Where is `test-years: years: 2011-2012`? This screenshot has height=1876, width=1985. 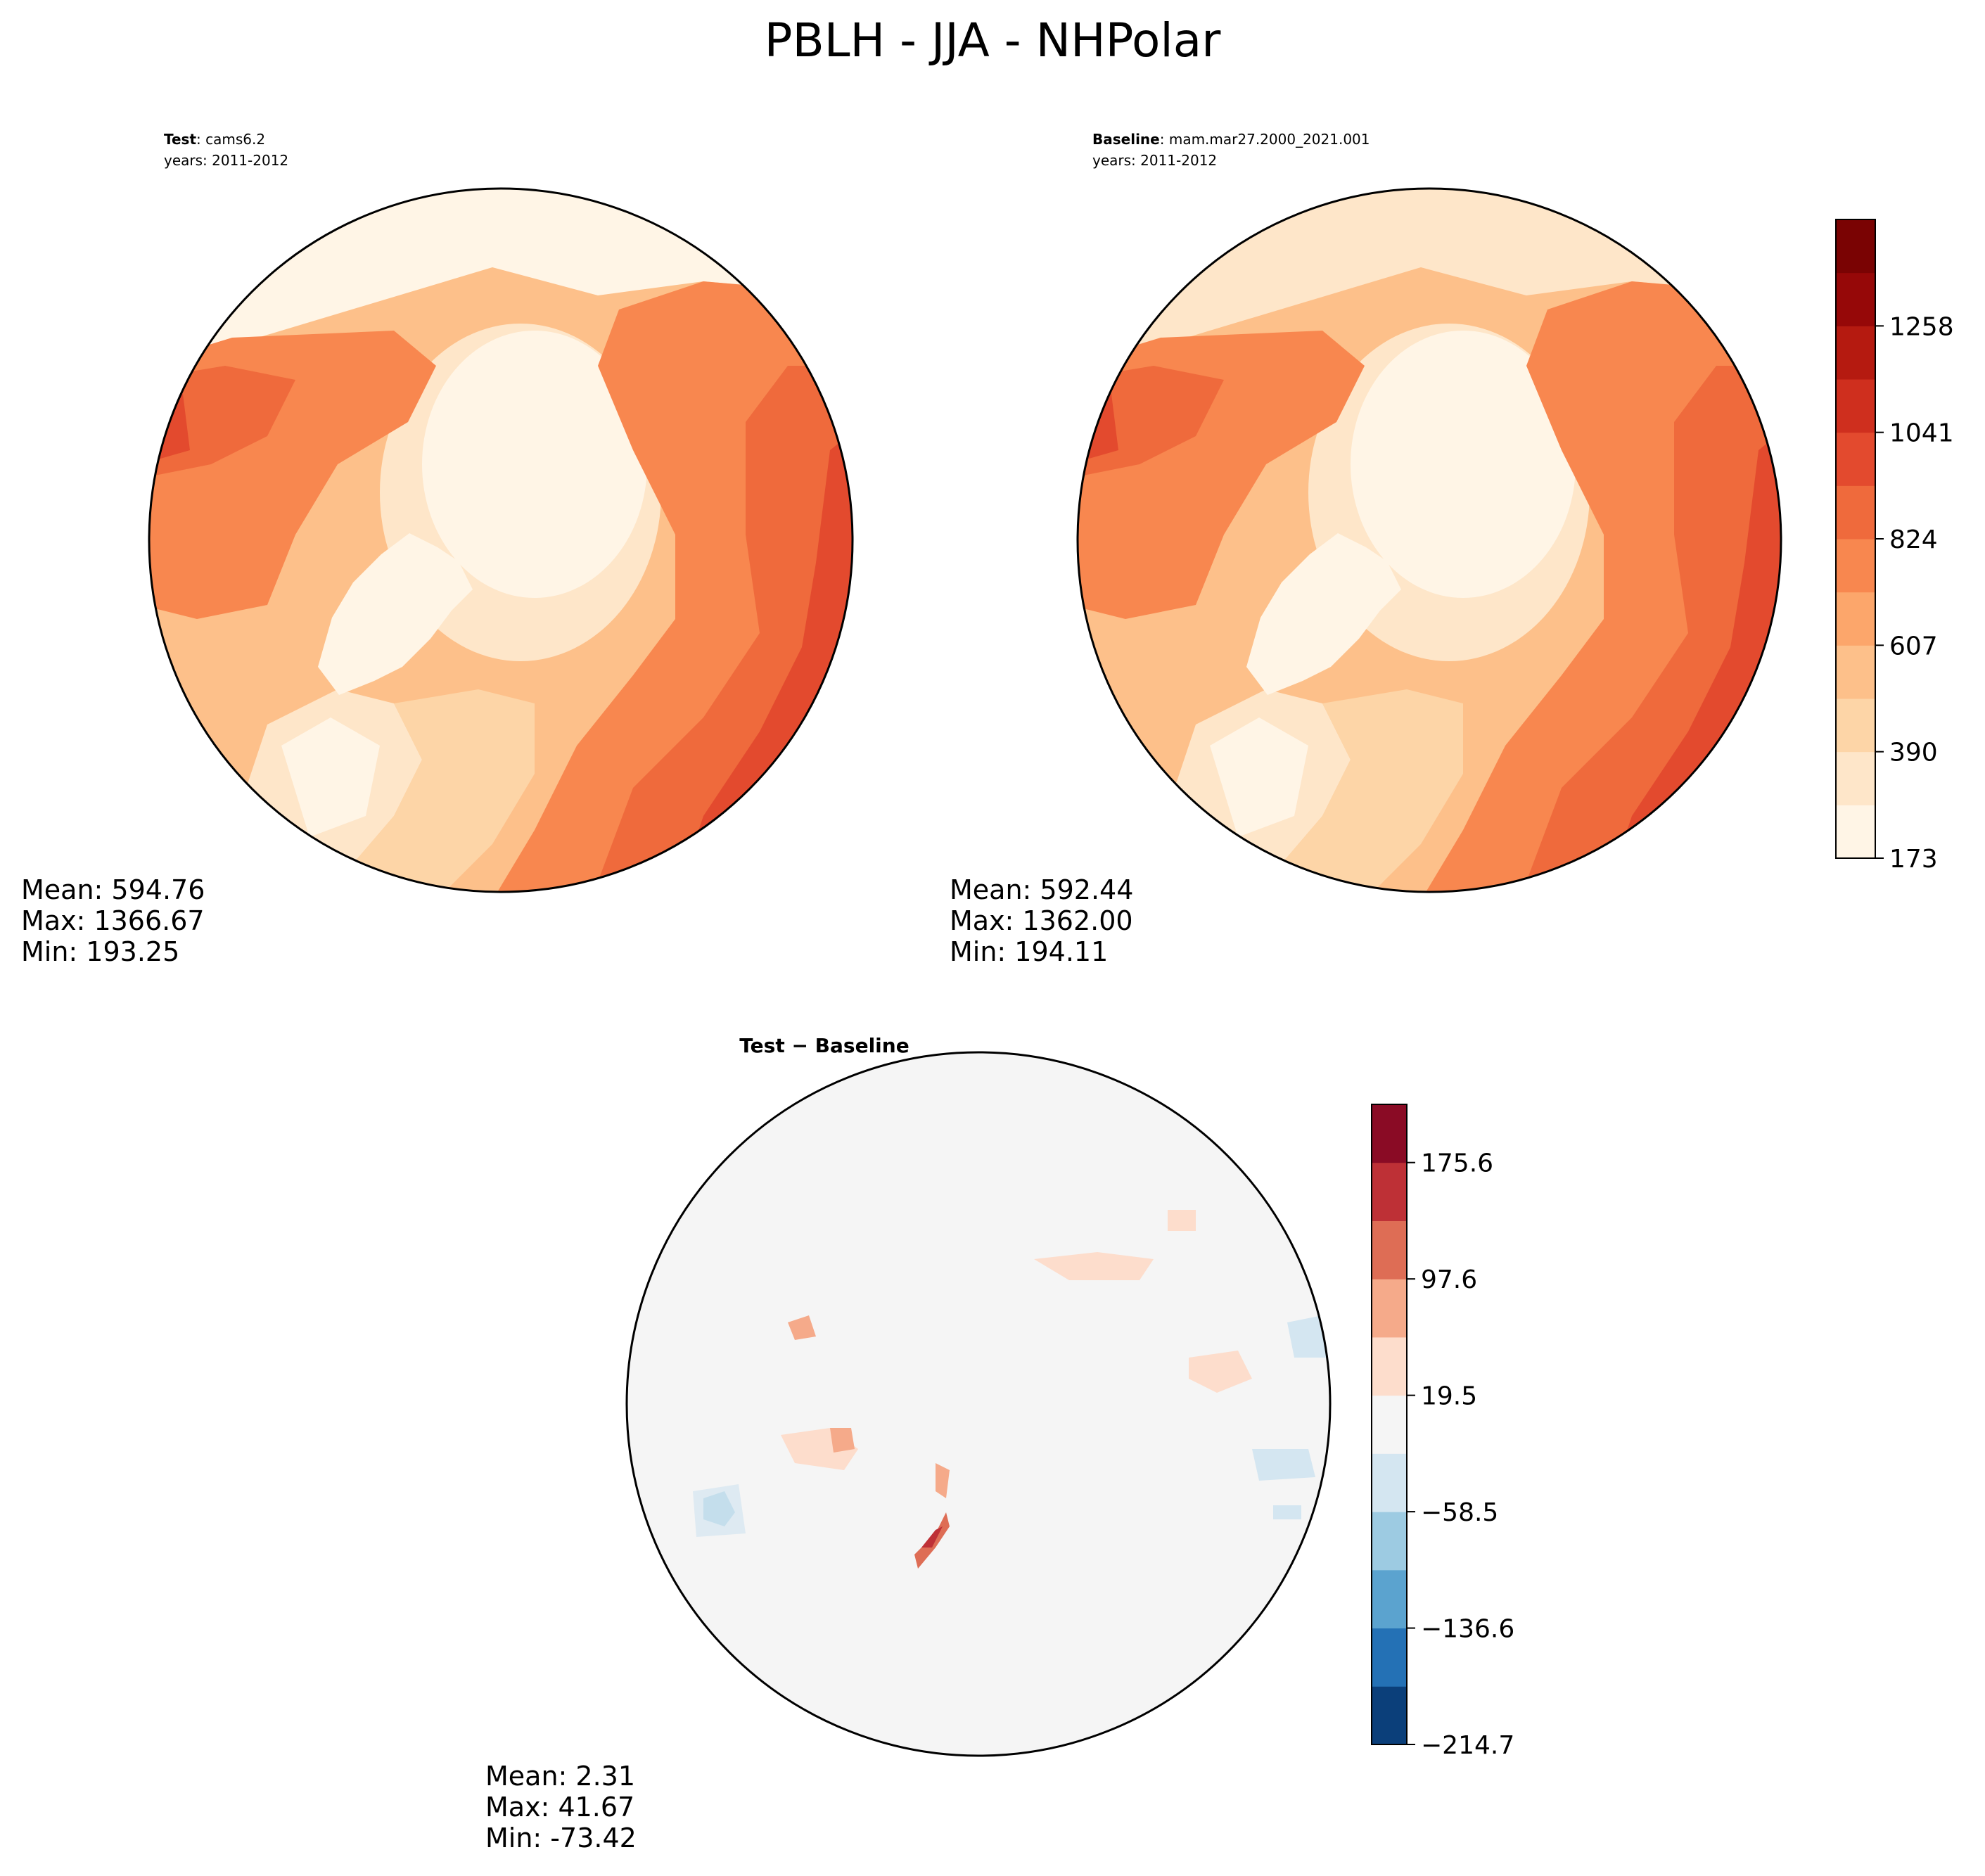
test-years: years: 2011-2012 is located at coordinates (226, 160).